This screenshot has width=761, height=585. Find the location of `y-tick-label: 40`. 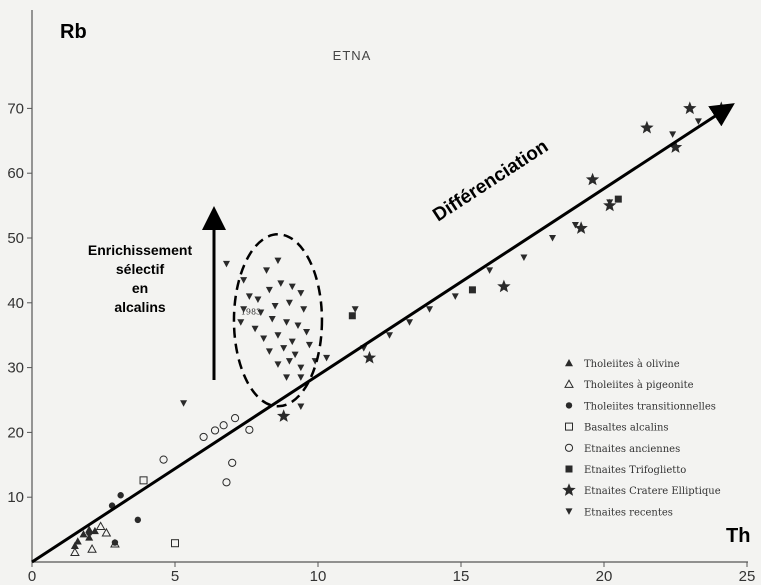

y-tick-label: 40 is located at coordinates (15, 303).